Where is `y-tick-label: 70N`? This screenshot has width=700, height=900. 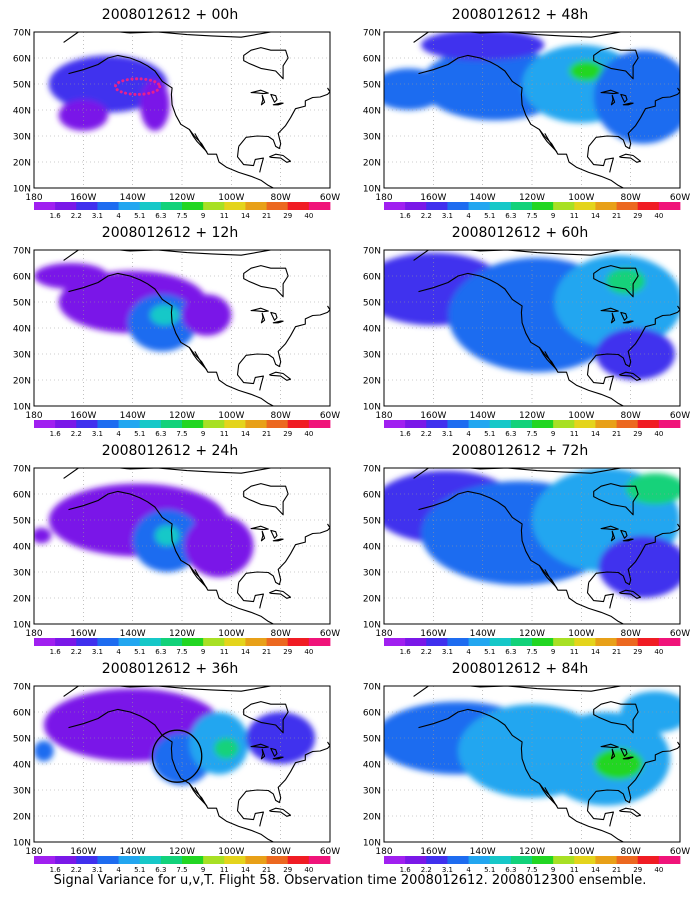 y-tick-label: 70N is located at coordinates (372, 252).